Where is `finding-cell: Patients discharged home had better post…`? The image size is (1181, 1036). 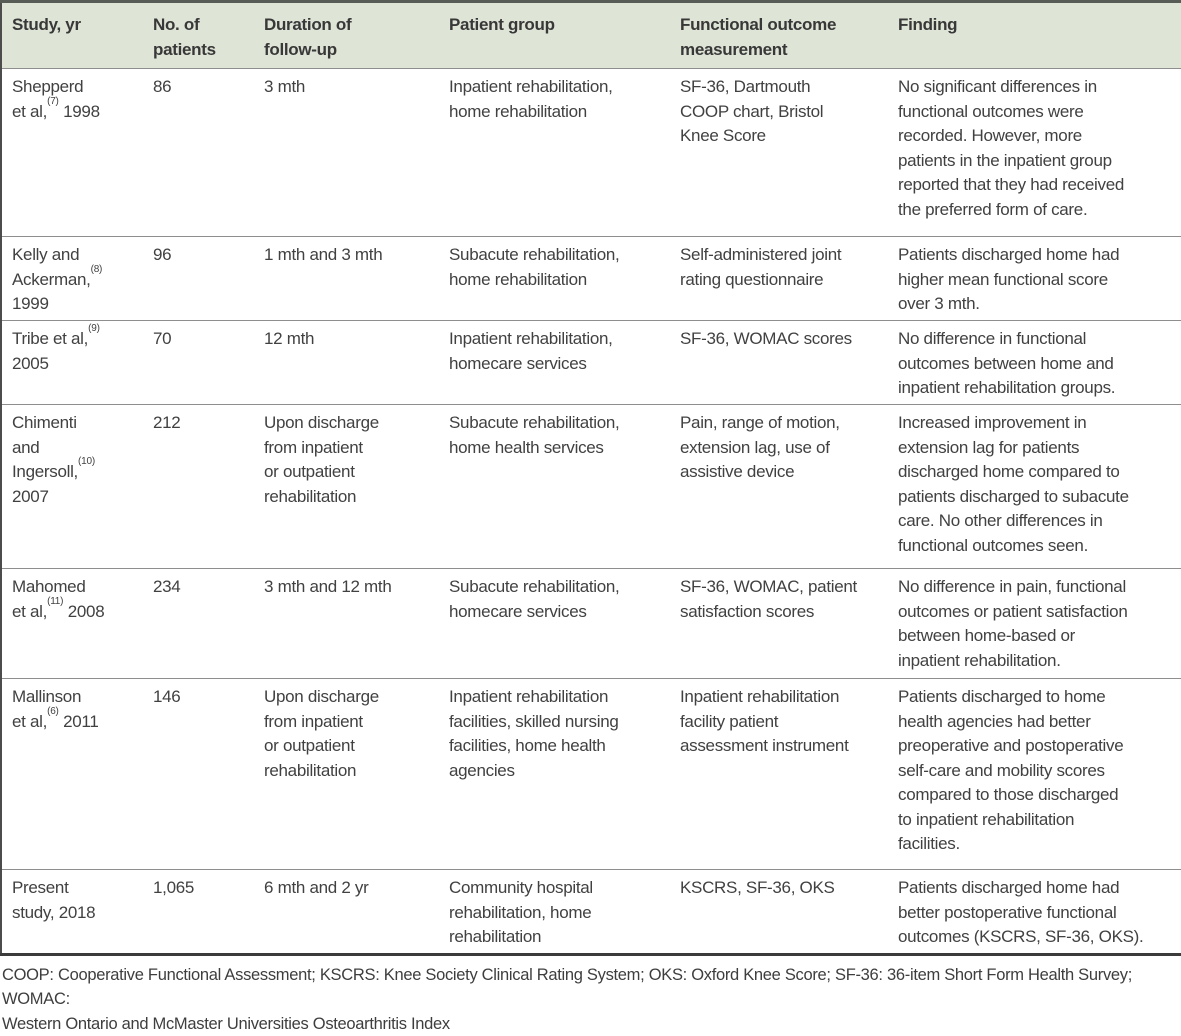
finding-cell: Patients discharged home had better post… is located at coordinates (1034, 912).